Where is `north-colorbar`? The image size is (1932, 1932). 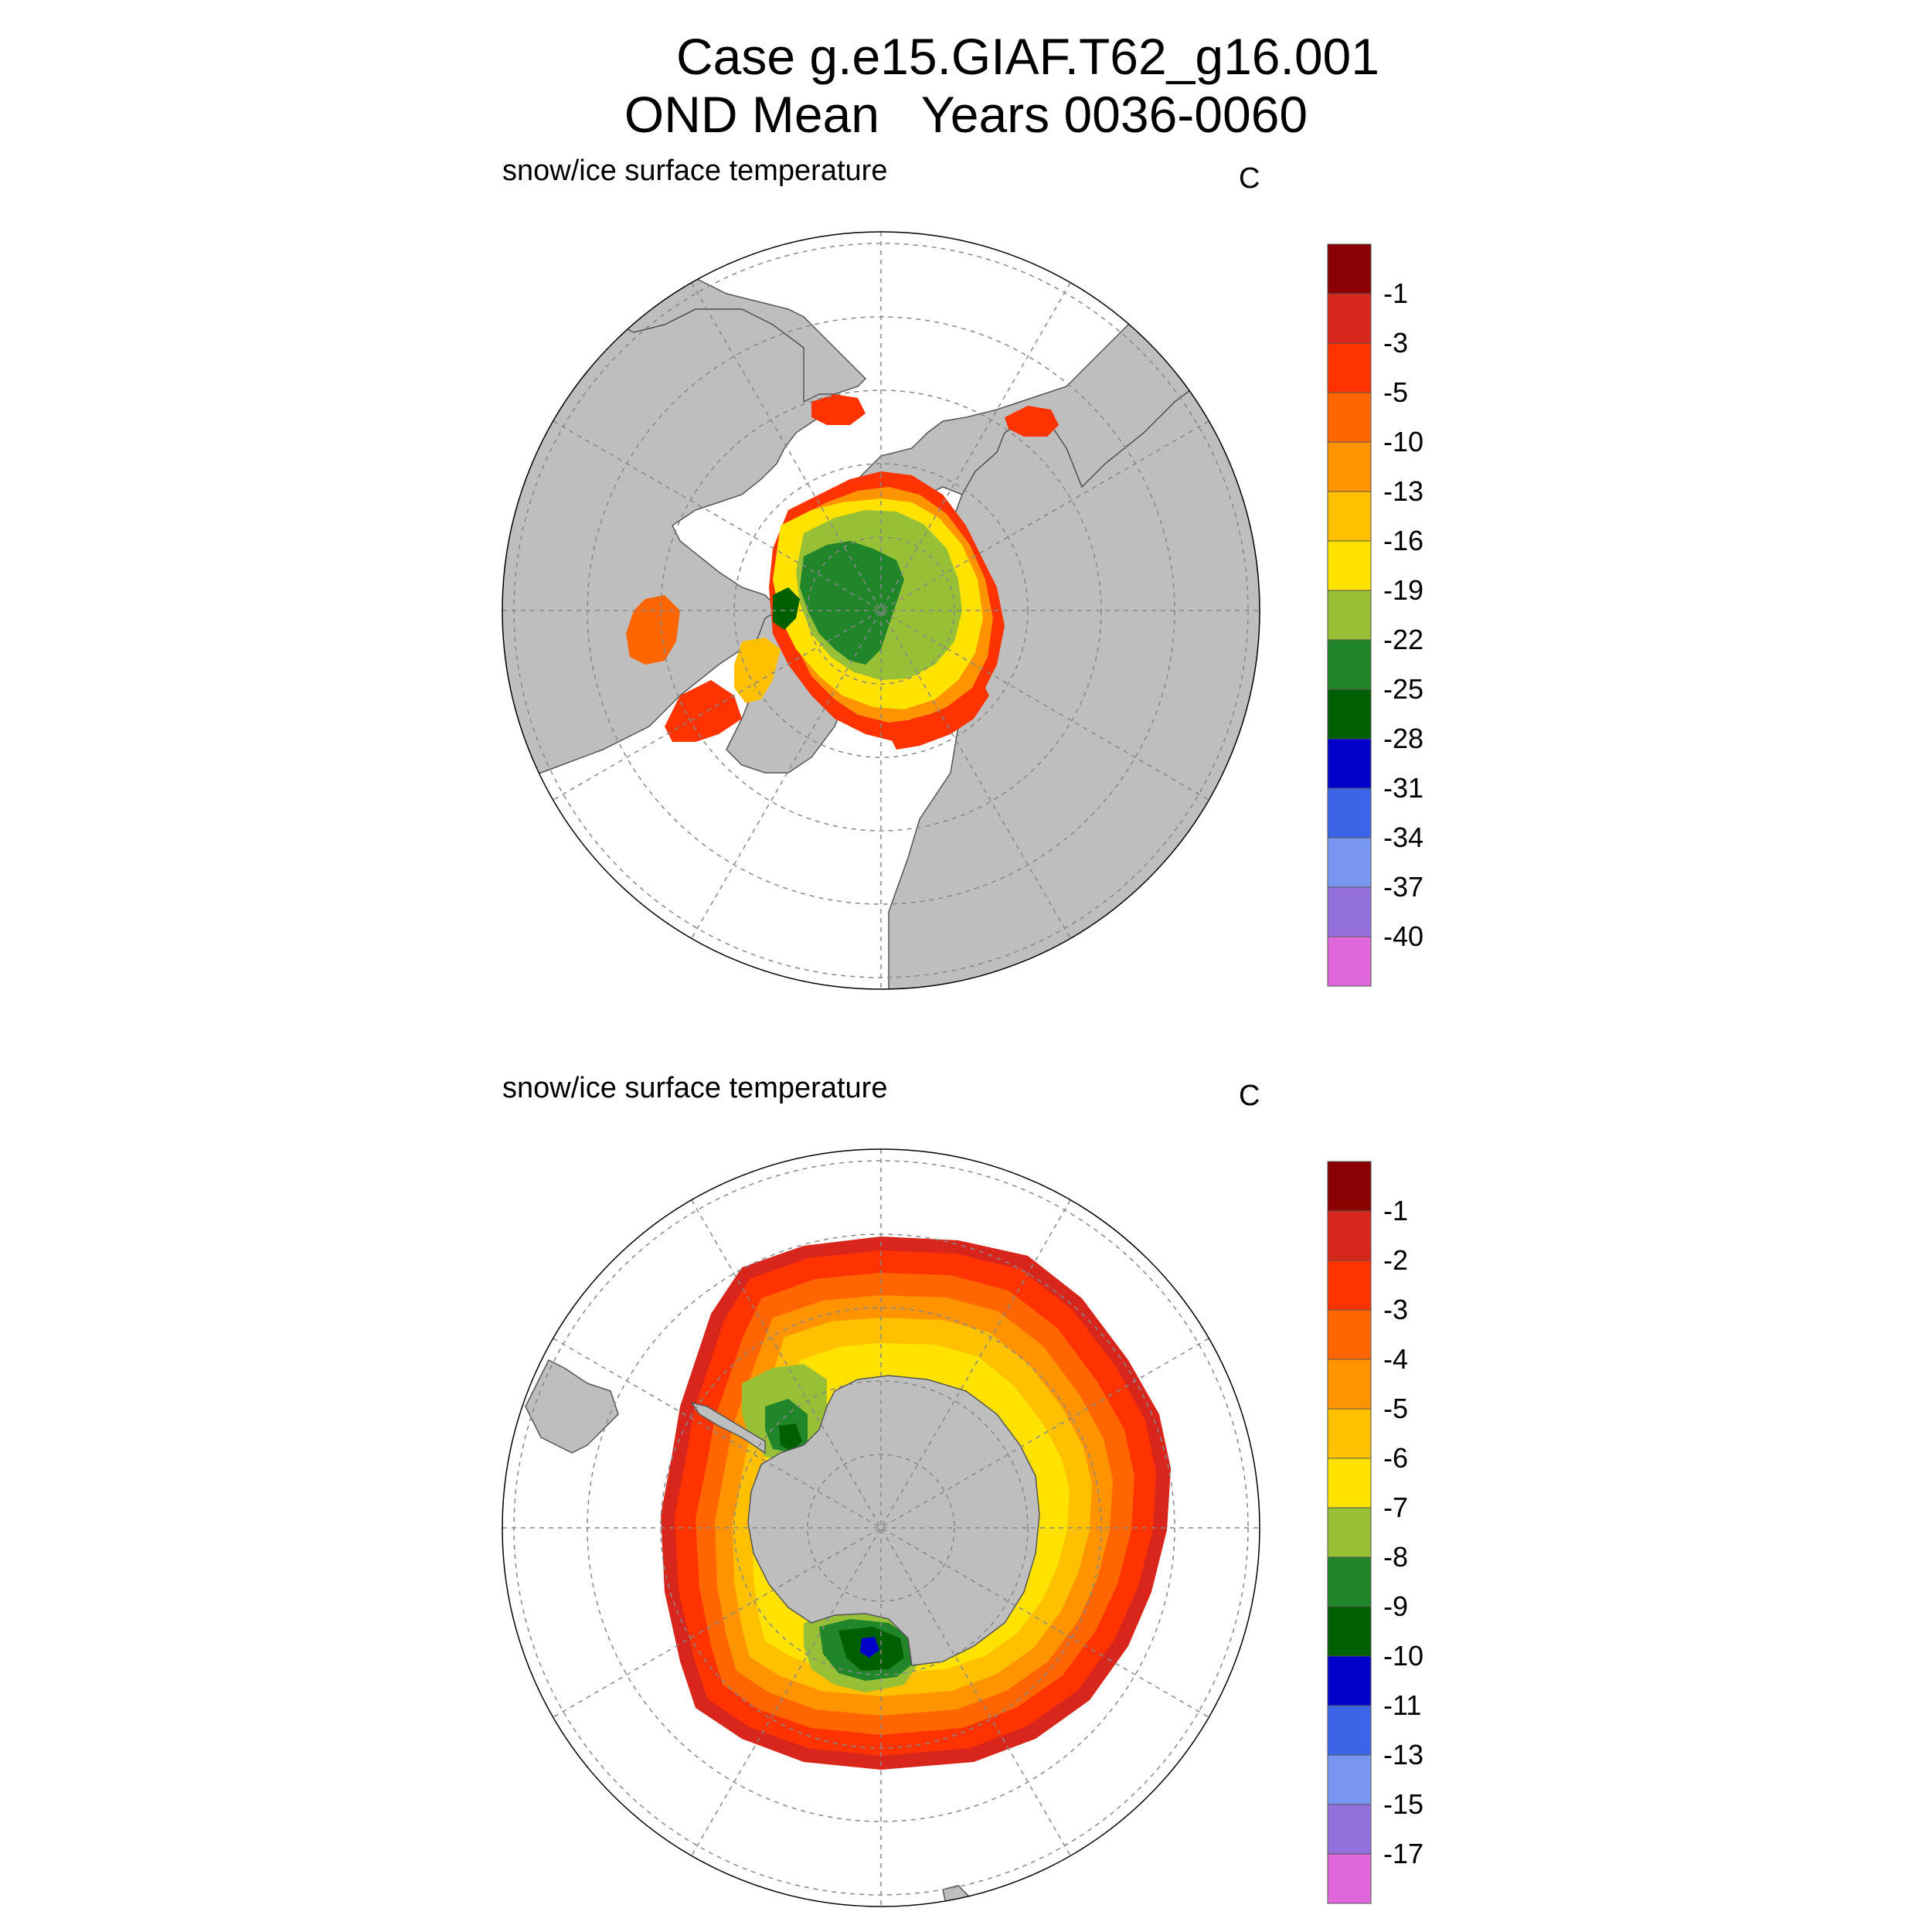 north-colorbar is located at coordinates (1349, 615).